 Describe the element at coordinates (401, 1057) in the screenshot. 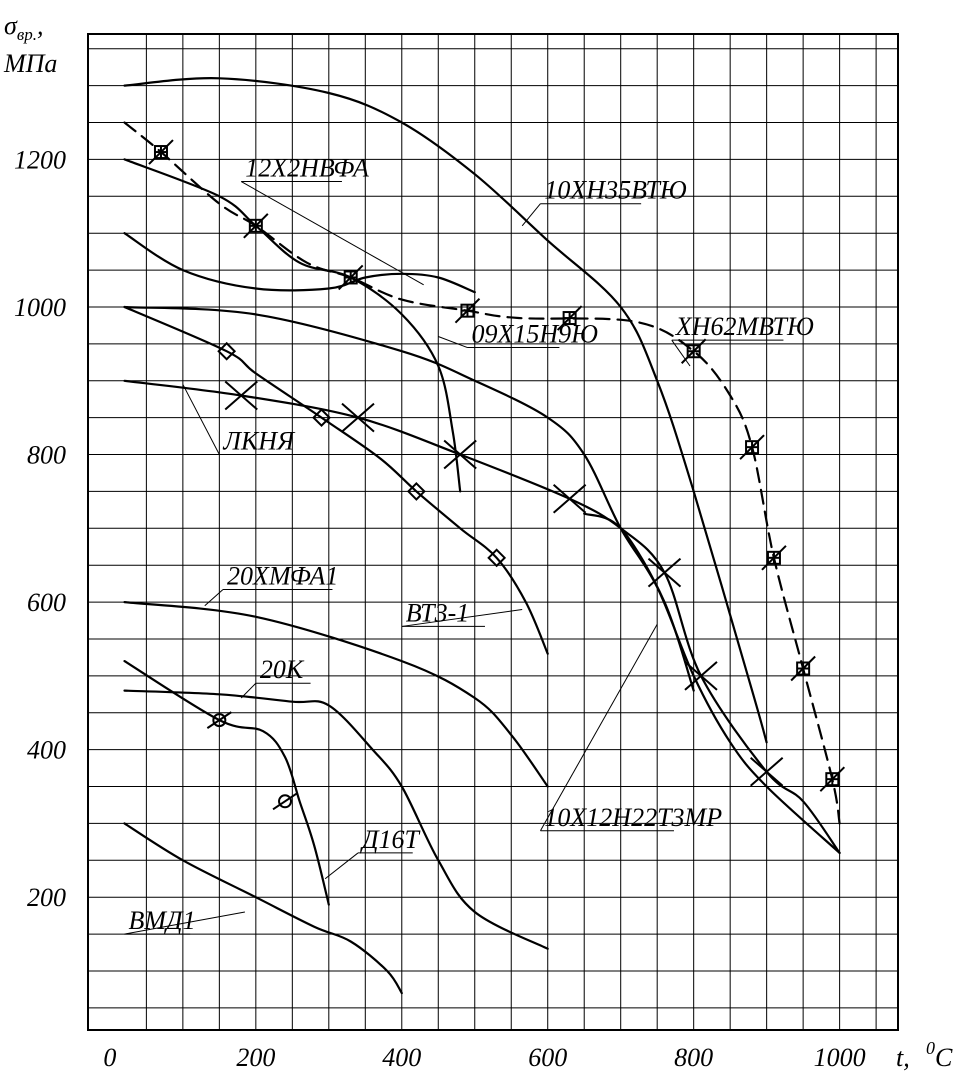

I see `x-tick-label: 400` at that location.